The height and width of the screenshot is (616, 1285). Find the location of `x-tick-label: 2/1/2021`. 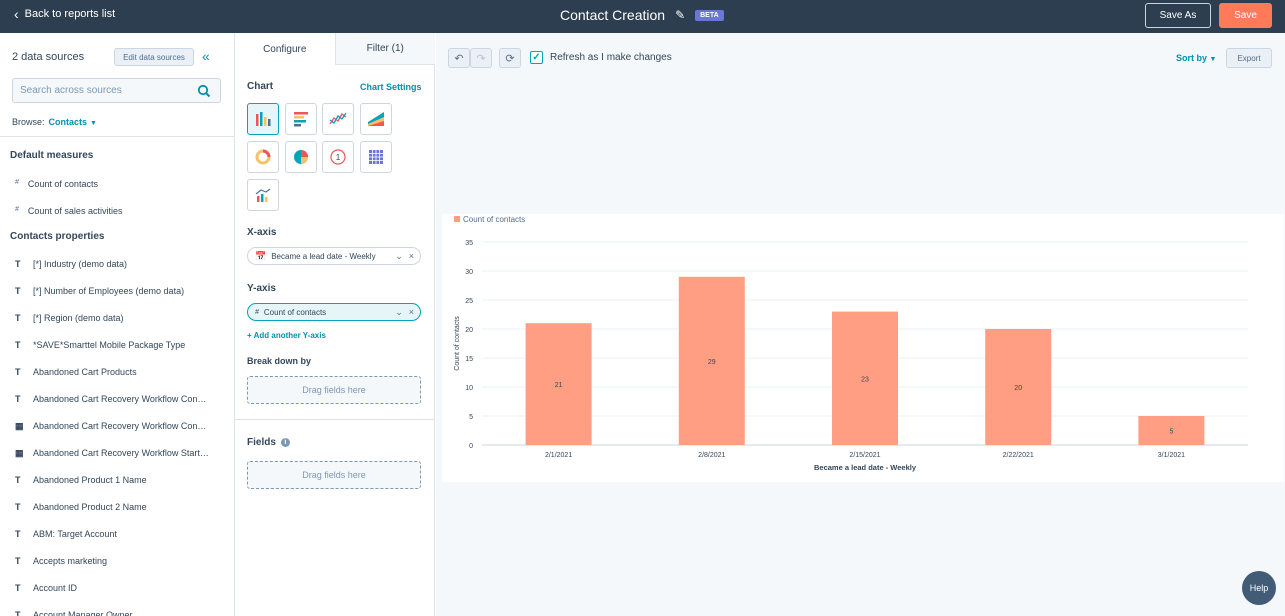

x-tick-label: 2/1/2021 is located at coordinates (558, 455).